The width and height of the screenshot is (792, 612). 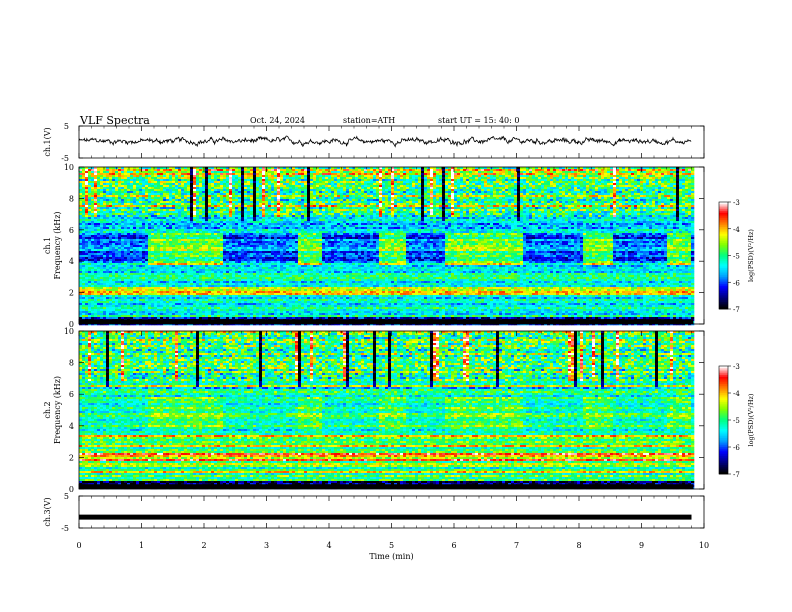 What do you see at coordinates (203, 545) in the screenshot?
I see `xtick-label: 2` at bounding box center [203, 545].